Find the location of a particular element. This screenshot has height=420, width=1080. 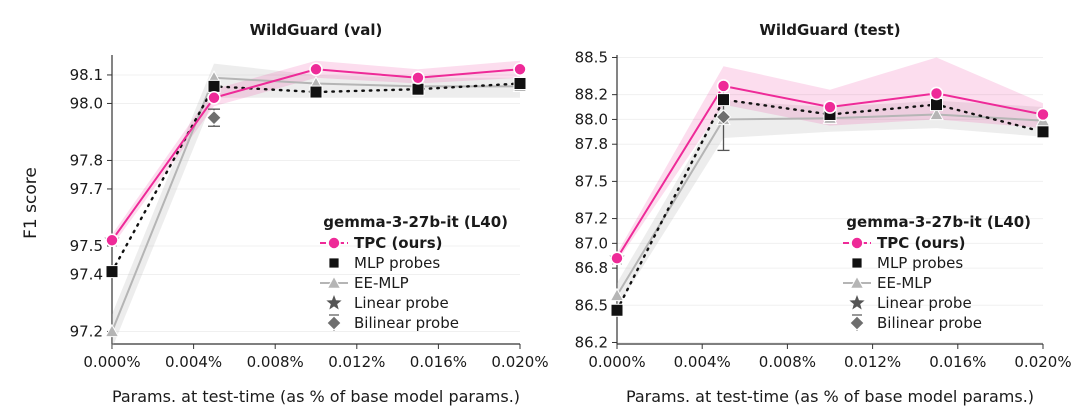

y-tick-label: 97.7 is located at coordinates (86, 189).